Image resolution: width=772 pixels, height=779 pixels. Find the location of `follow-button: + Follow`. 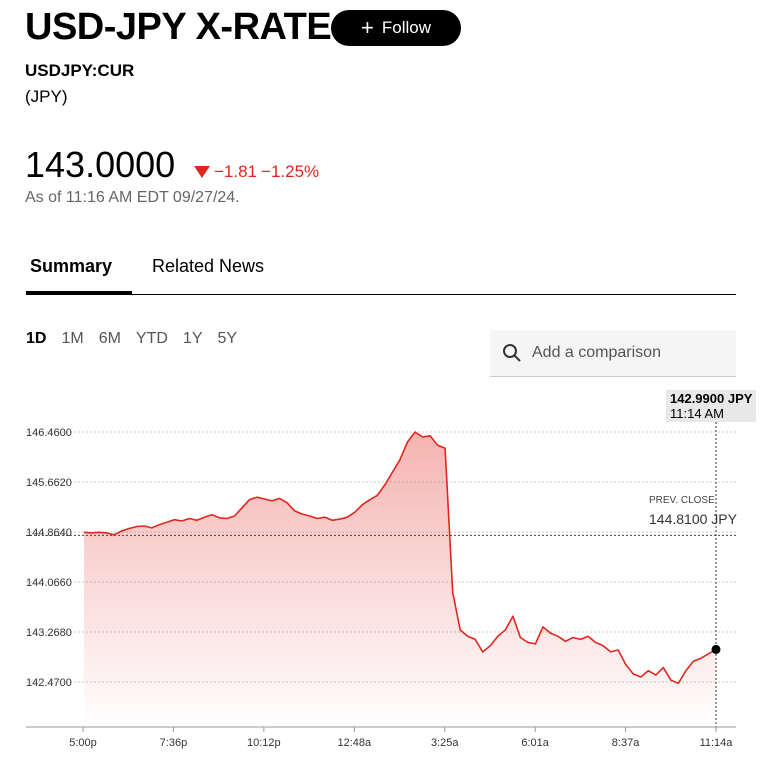

follow-button: + Follow is located at coordinates (396, 28).